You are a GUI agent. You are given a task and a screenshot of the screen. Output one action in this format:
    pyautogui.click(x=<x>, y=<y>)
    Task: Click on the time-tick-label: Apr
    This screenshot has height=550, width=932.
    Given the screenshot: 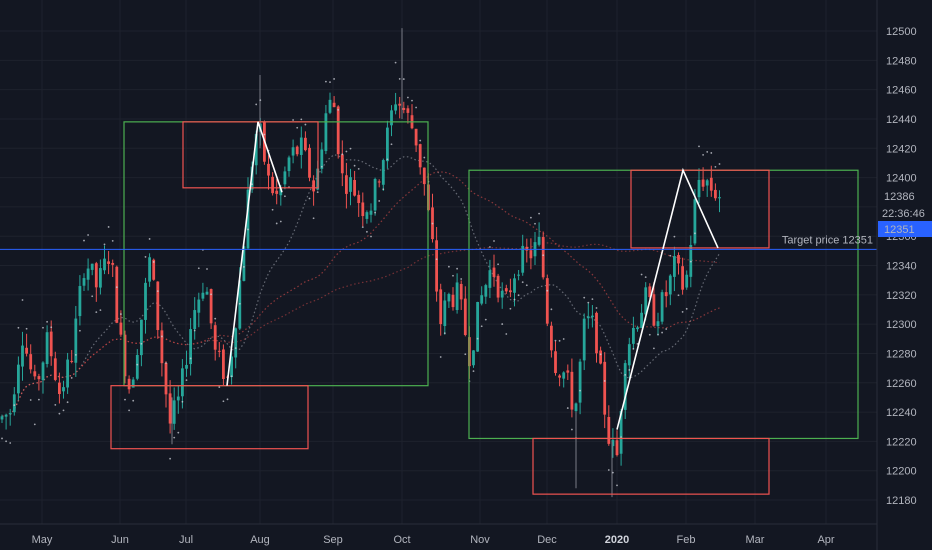 What is the action you would take?
    pyautogui.click(x=825, y=540)
    